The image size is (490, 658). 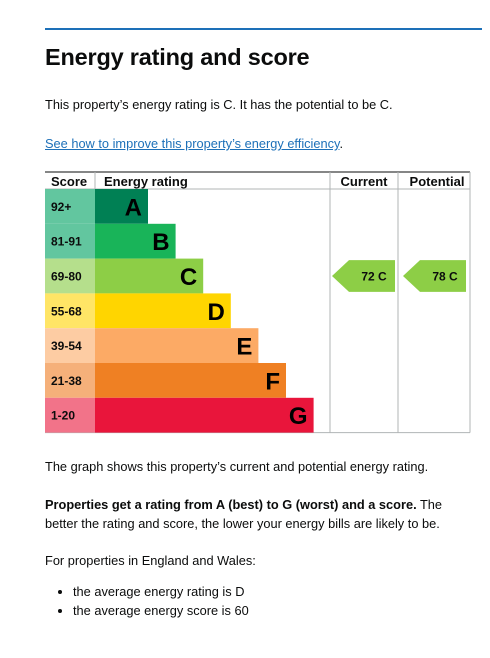 I want to click on rating-letter-d: D, so click(x=215, y=312).